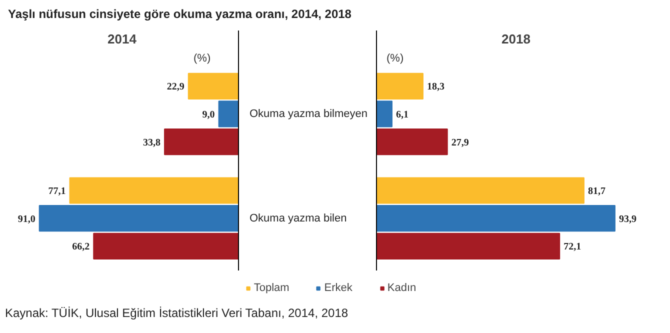 Image resolution: width=670 pixels, height=333 pixels. I want to click on data-label: 33,8, so click(152, 142).